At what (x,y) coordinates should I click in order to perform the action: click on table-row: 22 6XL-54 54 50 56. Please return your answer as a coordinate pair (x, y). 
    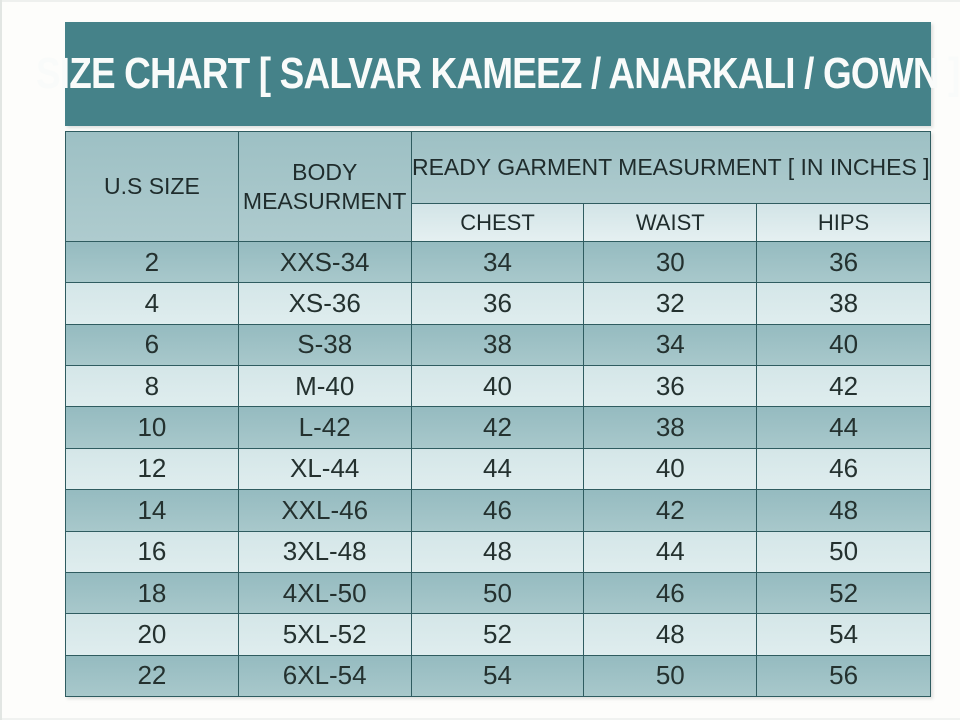
    Looking at the image, I should click on (498, 675).